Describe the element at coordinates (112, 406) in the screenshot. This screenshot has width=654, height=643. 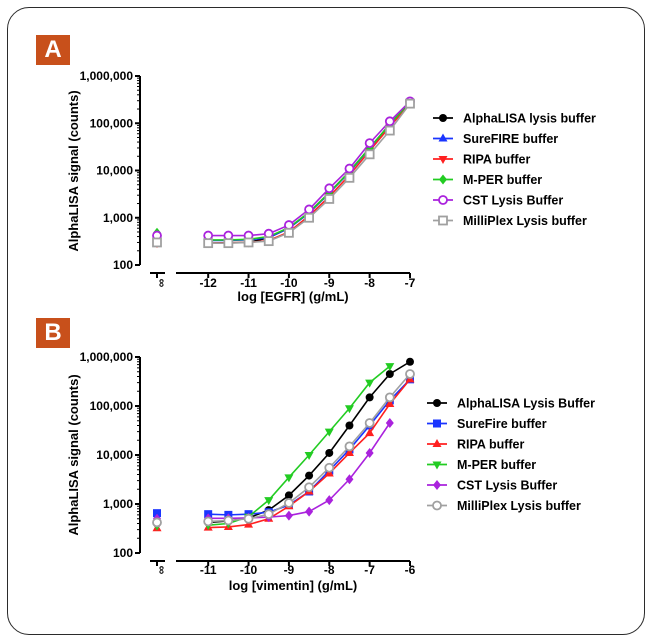
I see `panel-b-y-tick-label: 100,000` at that location.